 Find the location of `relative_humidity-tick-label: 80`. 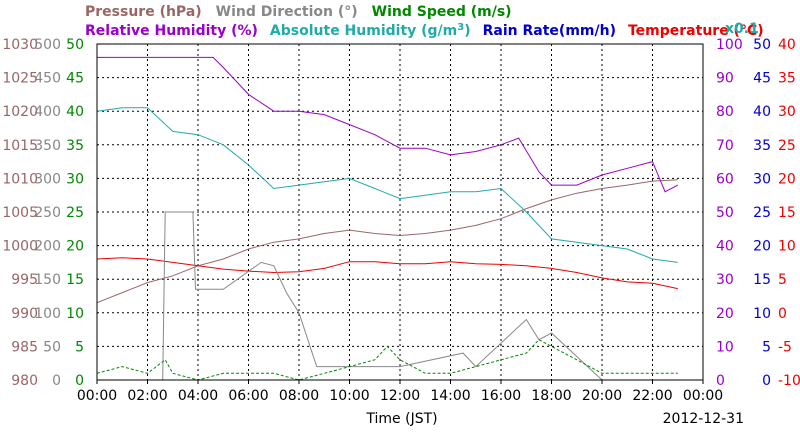

relative_humidity-tick-label: 80 is located at coordinates (725, 112).